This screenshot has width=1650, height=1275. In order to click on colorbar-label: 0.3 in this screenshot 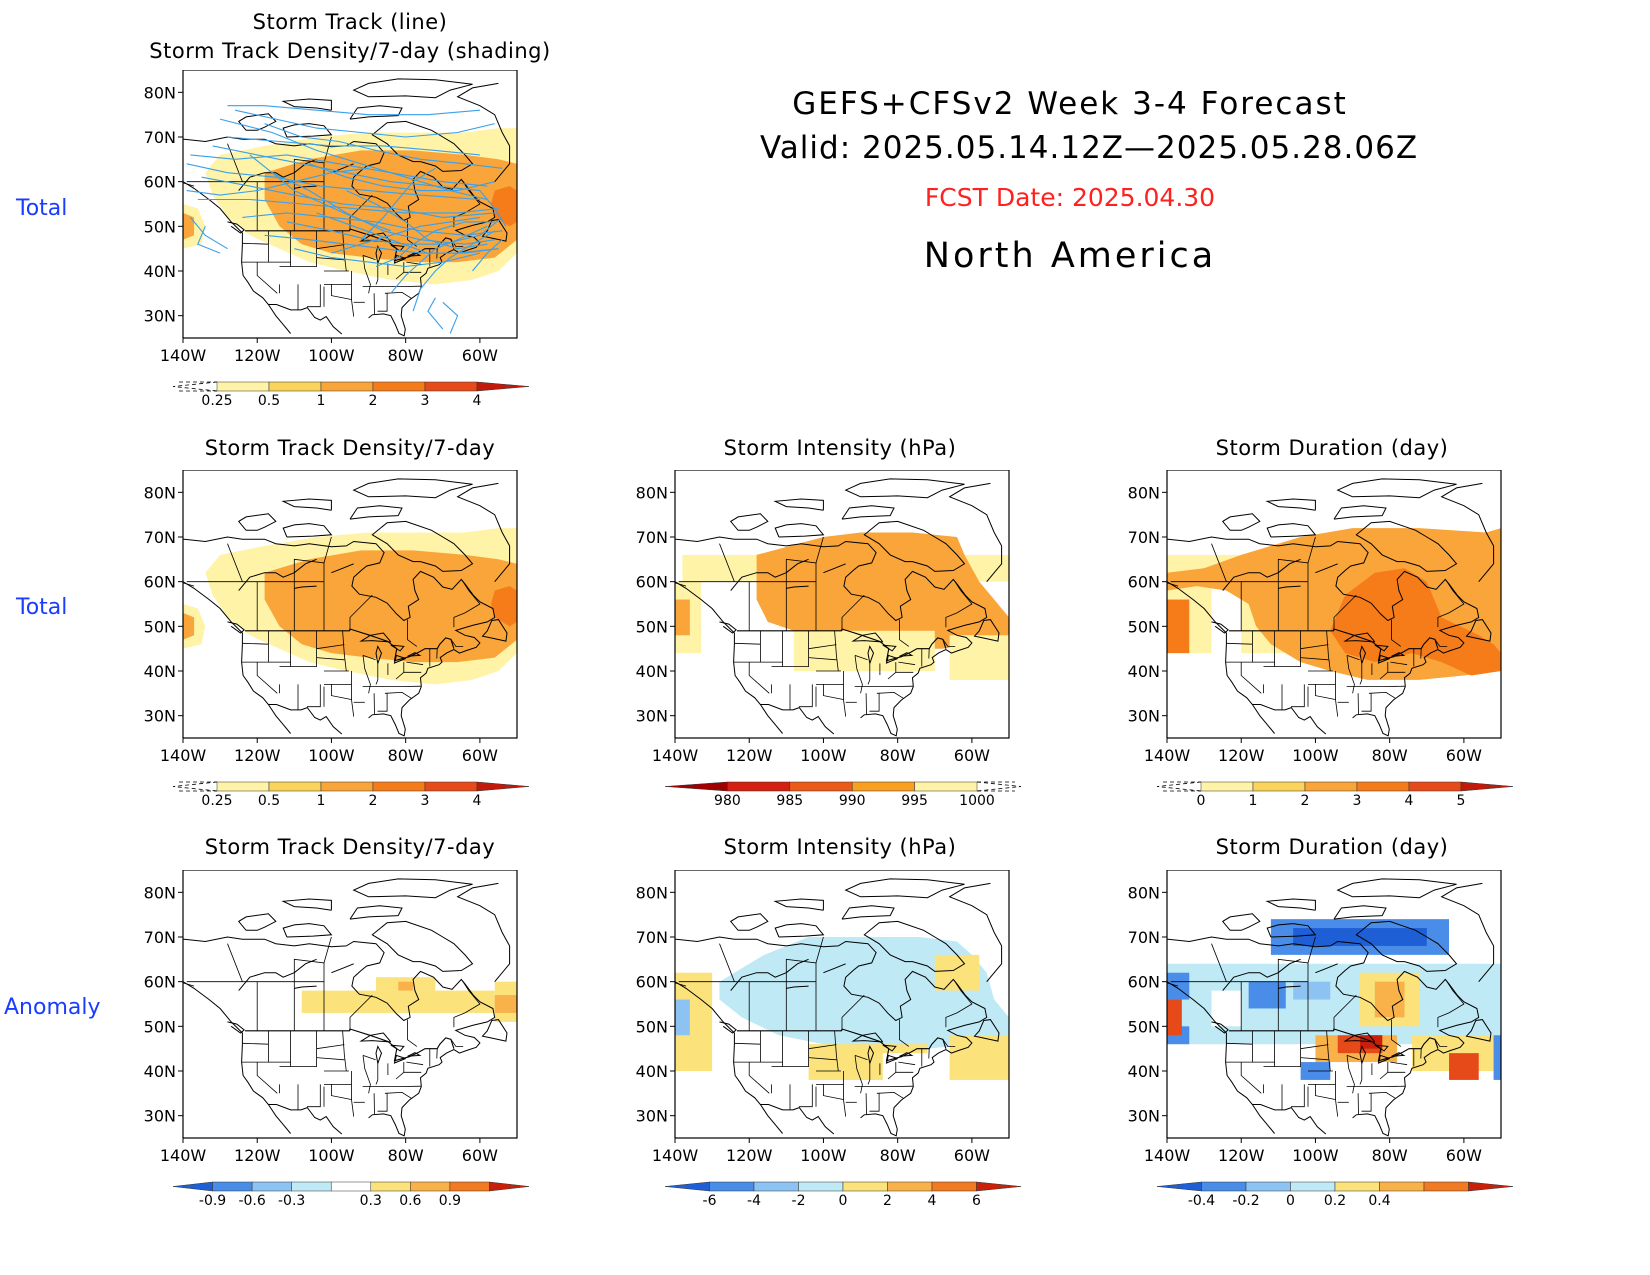, I will do `click(371, 1200)`.